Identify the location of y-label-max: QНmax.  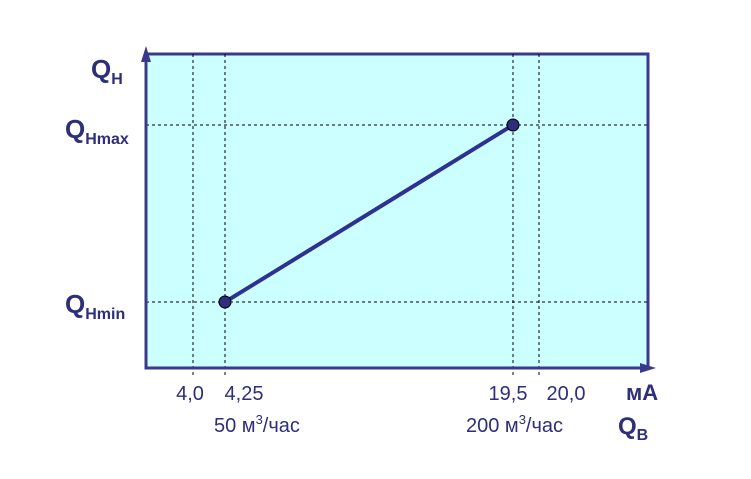
(97, 131).